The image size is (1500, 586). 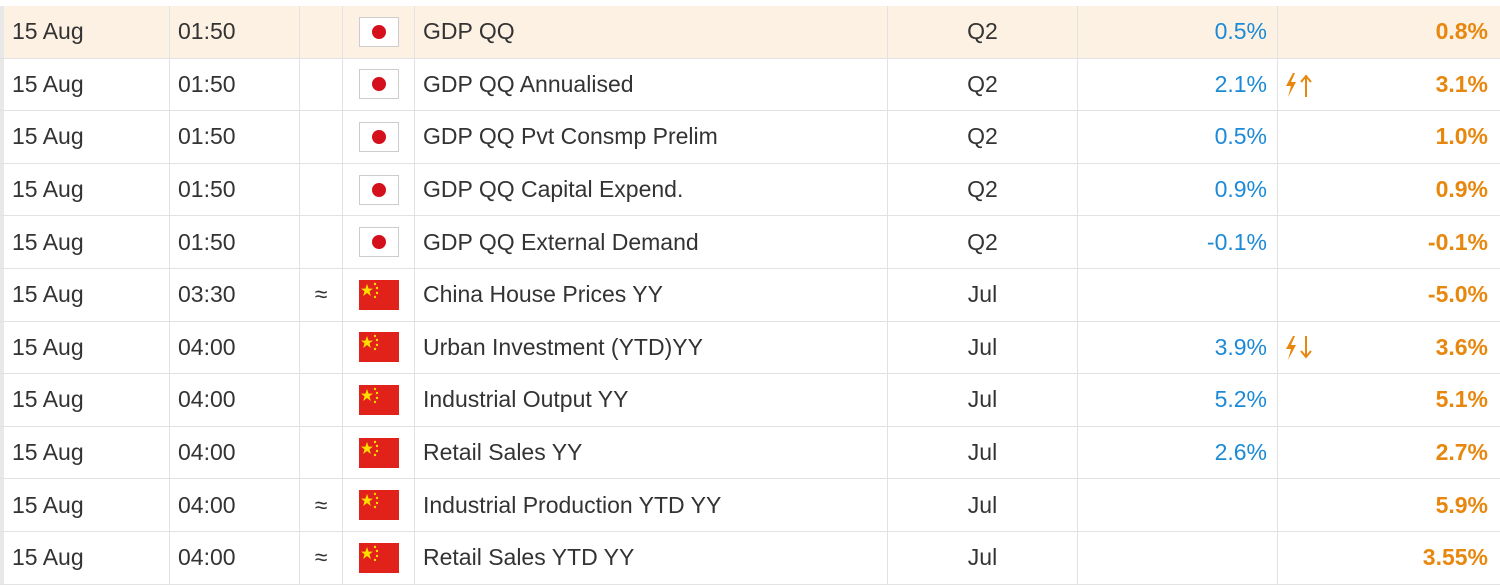 I want to click on event: GDP QQ Annualised, so click(x=651, y=84).